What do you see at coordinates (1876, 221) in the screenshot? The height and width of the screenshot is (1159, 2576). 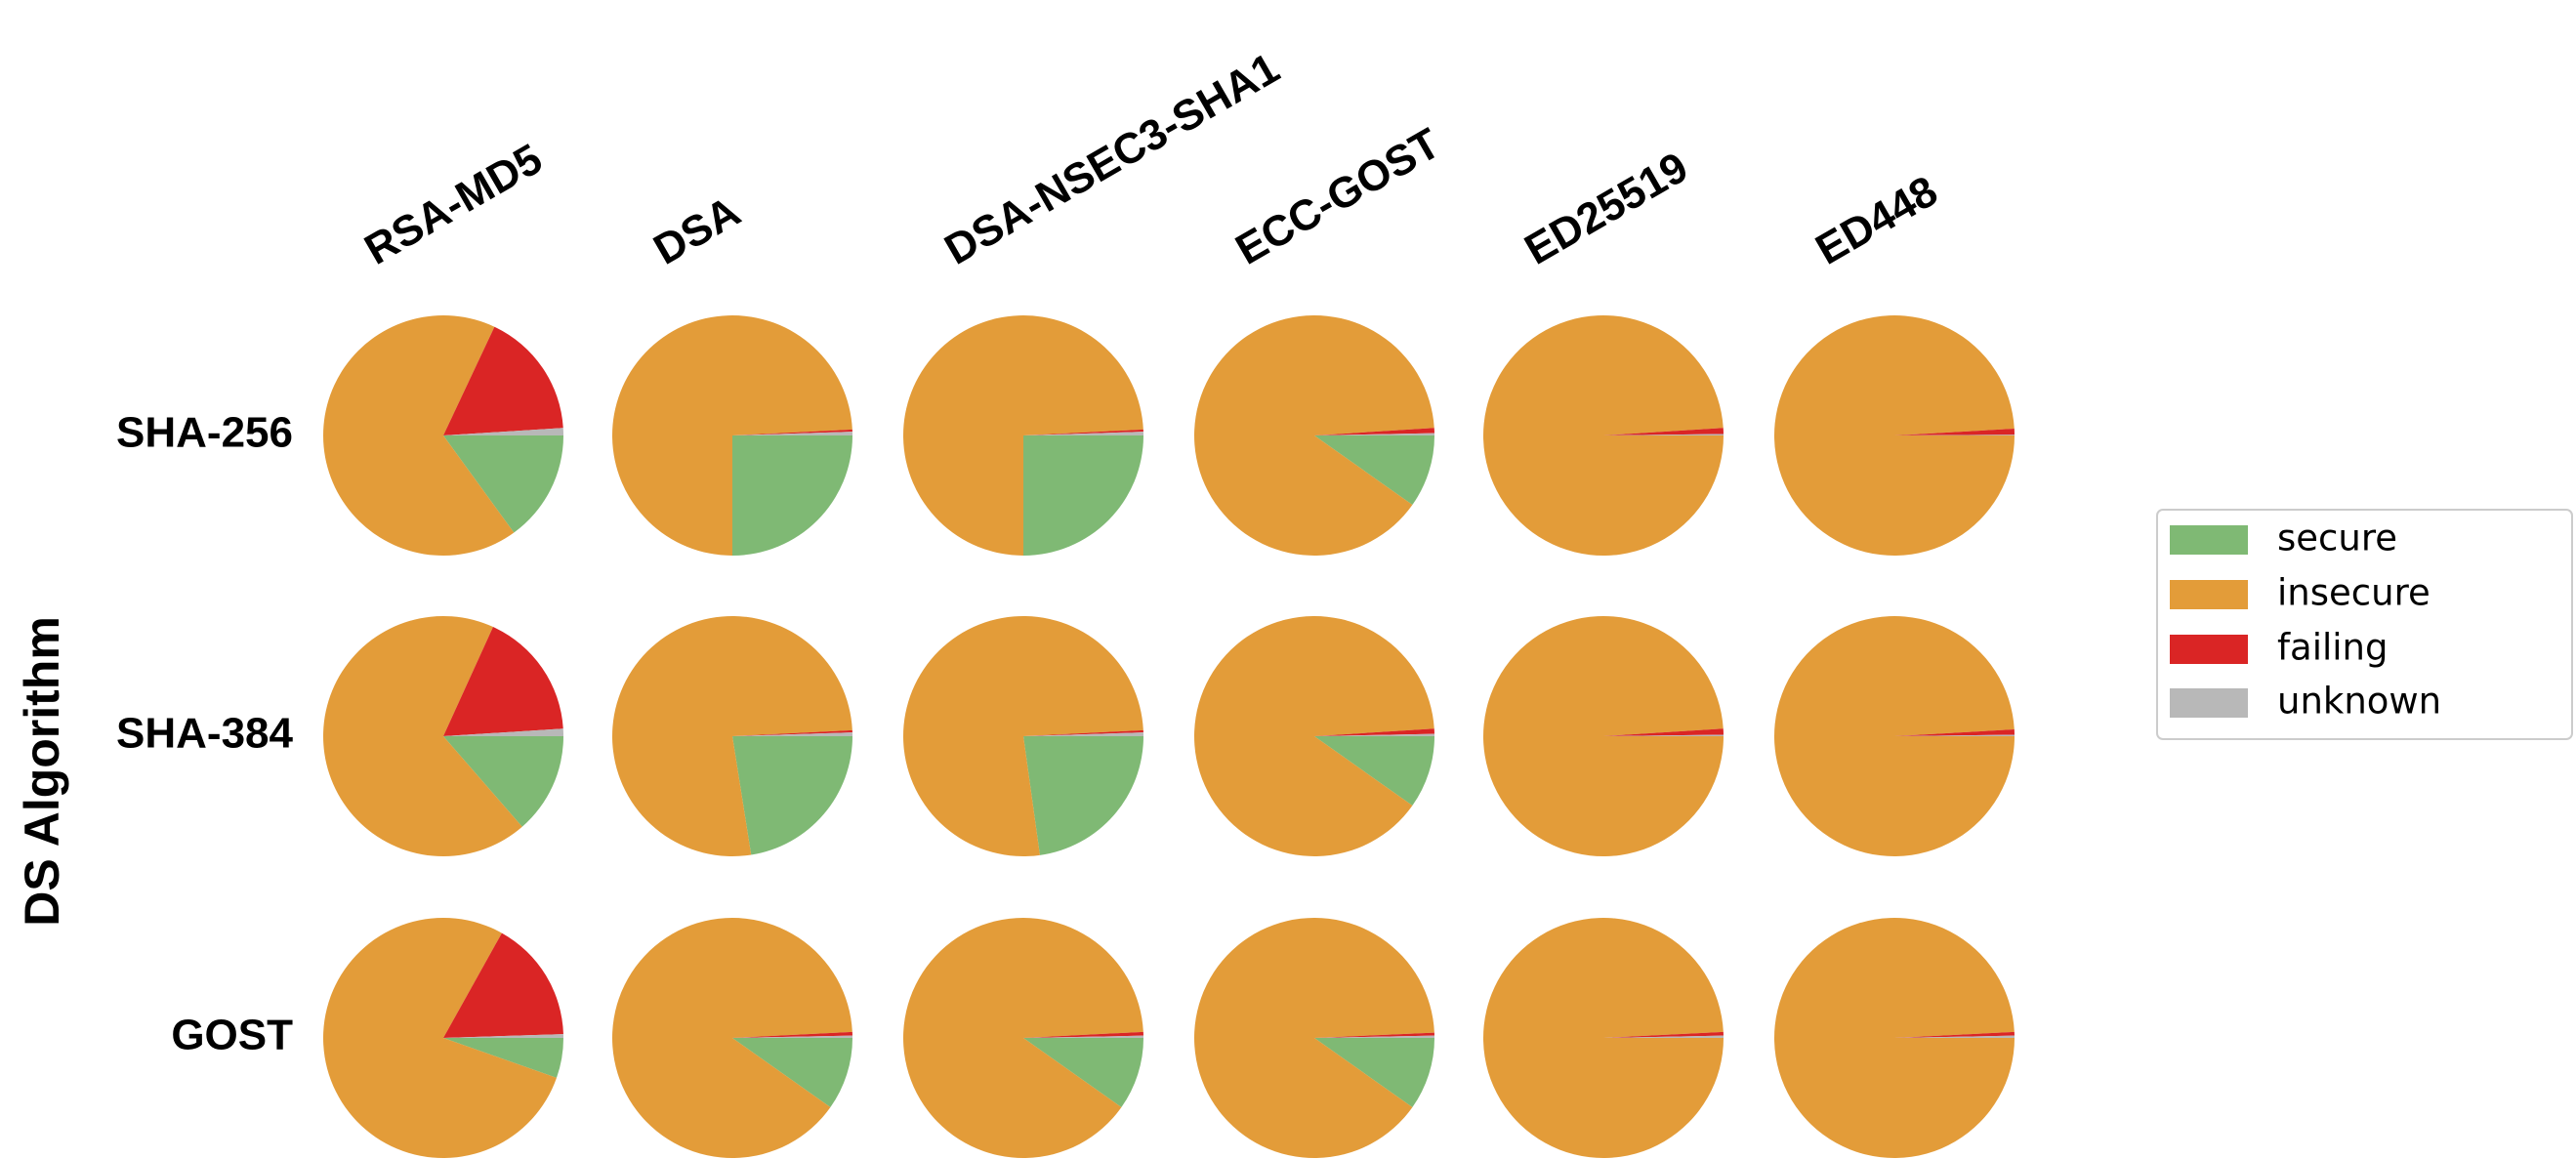 I see `column-label: ED448` at bounding box center [1876, 221].